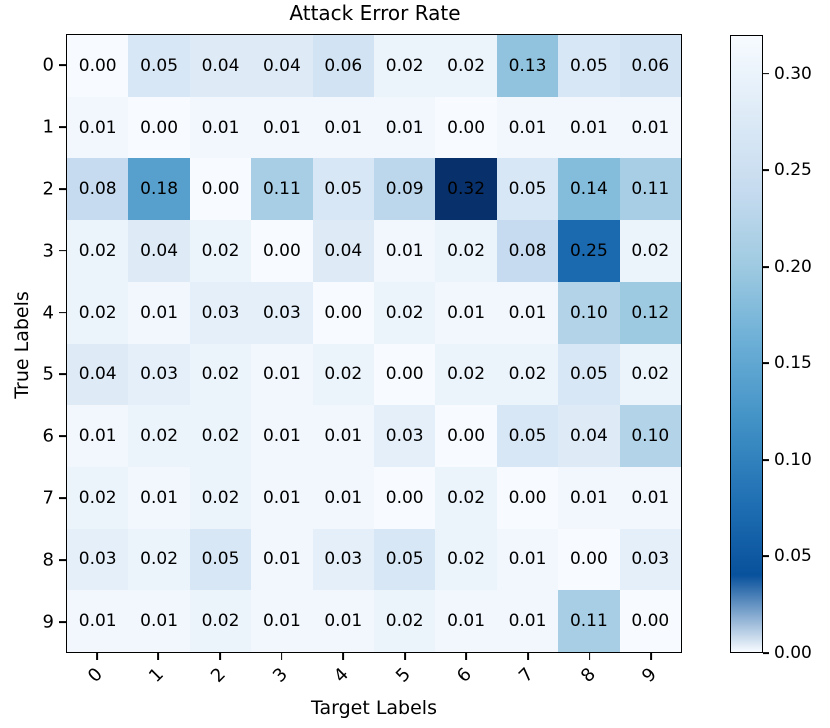  Describe the element at coordinates (48, 251) in the screenshot. I see `y-tick-label: 3` at that location.